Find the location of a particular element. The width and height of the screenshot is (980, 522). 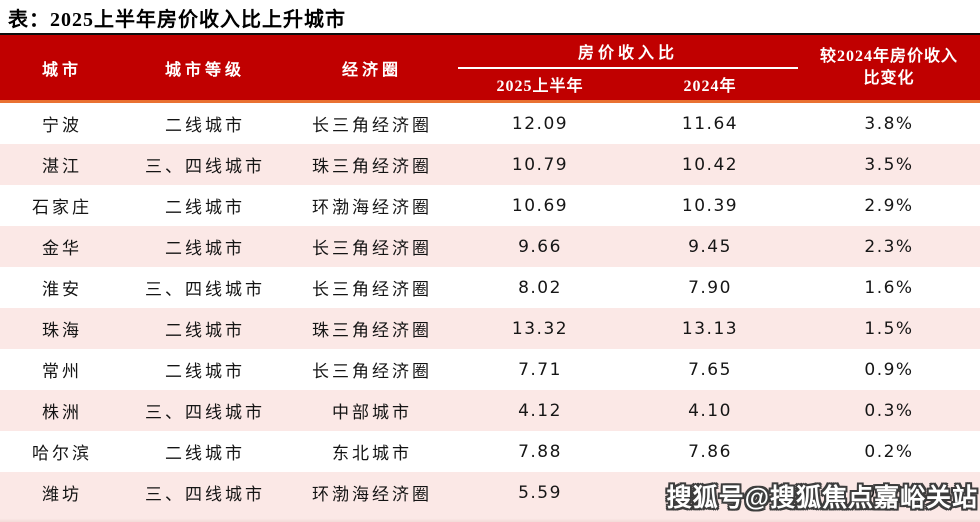

cell-ratio-2024: 10.42 is located at coordinates (710, 164).